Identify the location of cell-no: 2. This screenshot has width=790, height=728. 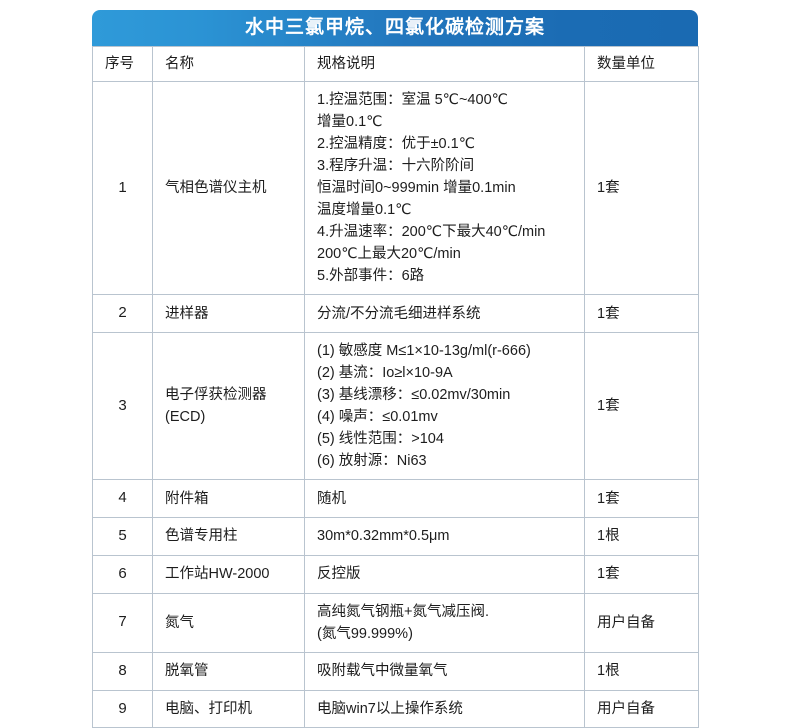
(122, 314).